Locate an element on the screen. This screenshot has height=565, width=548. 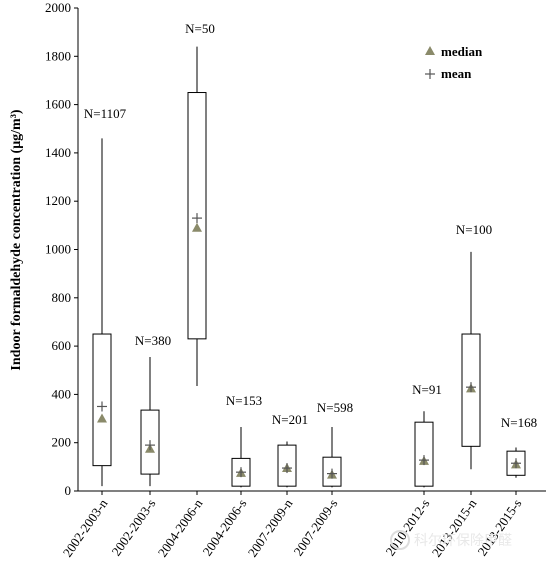
box-2007-2009-s is located at coordinates (332, 457).